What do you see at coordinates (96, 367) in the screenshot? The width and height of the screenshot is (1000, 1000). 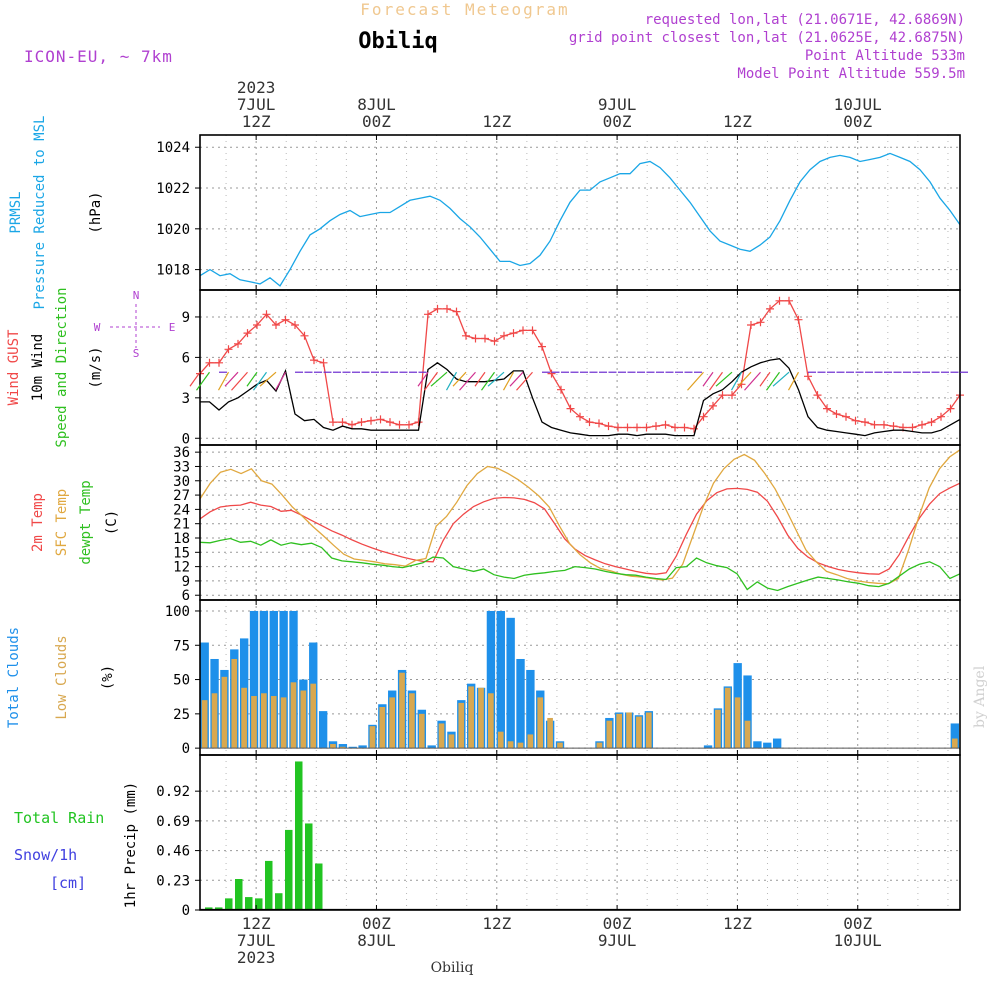 I see `y-axis-label: (m/s)` at bounding box center [96, 367].